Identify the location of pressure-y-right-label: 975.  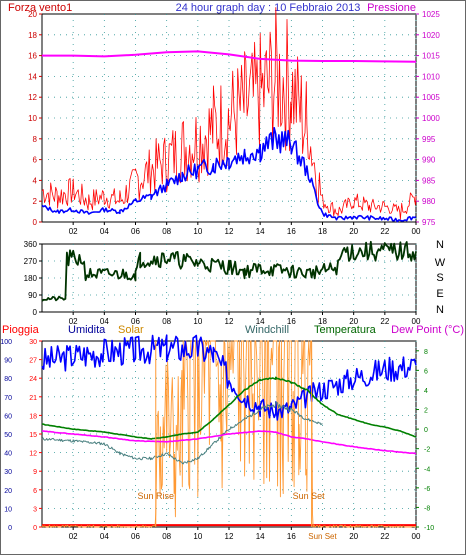
(429, 222).